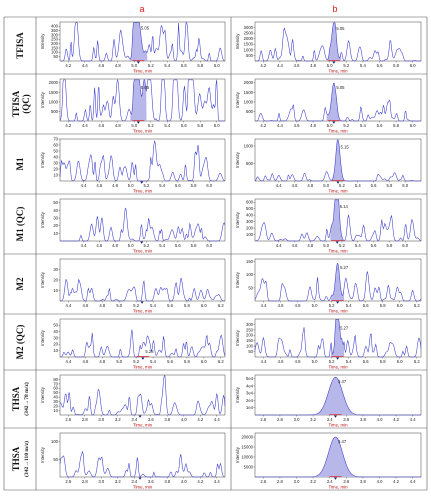  What do you see at coordinates (145, 28) in the screenshot?
I see `peak-label: 5.05` at bounding box center [145, 28].